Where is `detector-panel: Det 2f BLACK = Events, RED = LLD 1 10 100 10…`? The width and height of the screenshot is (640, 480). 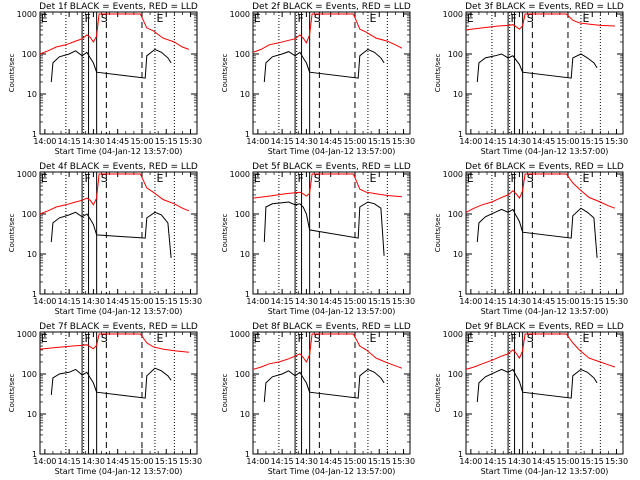 detector-panel: Det 2f BLACK = Events, RED = LLD 1 10 100 10… is located at coordinates (318, 79).